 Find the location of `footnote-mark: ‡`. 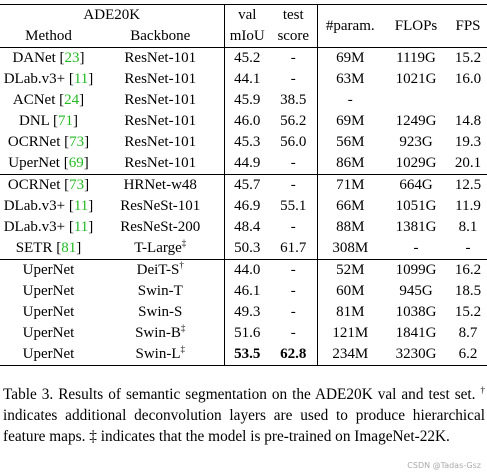

footnote-mark: ‡ is located at coordinates (93, 436).